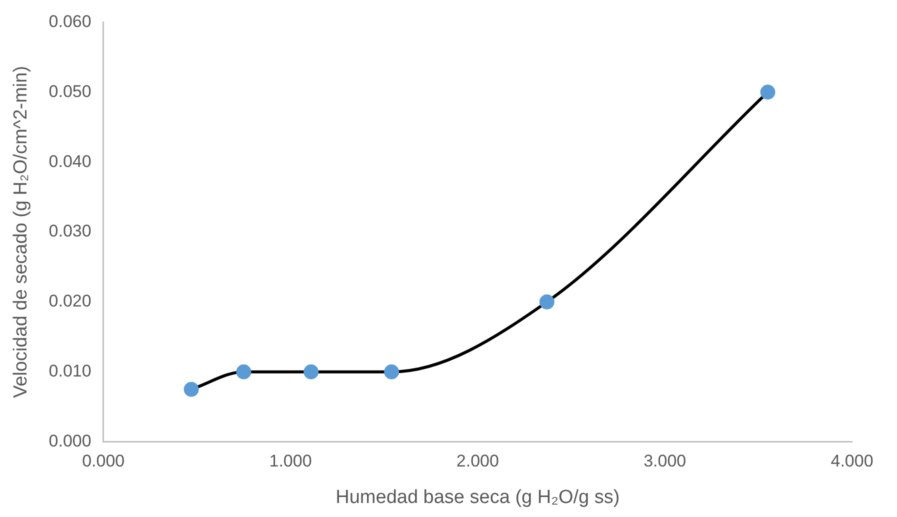  Describe the element at coordinates (70, 371) in the screenshot. I see `y-tick-label: 0.010` at that location.